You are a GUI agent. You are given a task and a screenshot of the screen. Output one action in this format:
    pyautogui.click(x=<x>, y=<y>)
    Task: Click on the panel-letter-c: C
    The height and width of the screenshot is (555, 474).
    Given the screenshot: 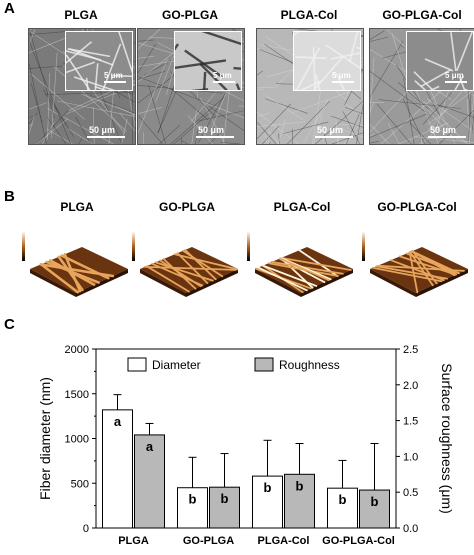 What is the action you would take?
    pyautogui.click(x=9, y=324)
    